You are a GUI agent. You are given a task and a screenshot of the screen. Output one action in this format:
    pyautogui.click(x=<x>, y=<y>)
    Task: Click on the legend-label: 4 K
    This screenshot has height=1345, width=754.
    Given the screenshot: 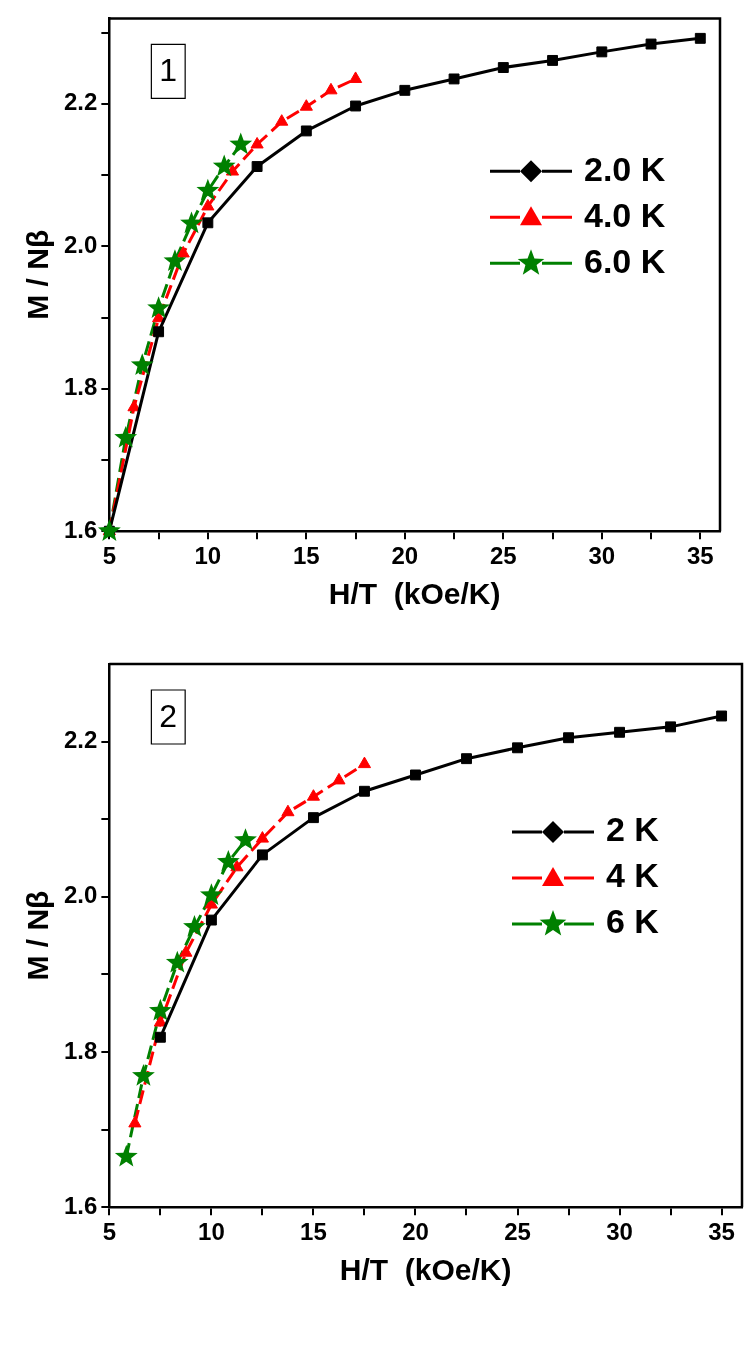 What is the action you would take?
    pyautogui.click(x=633, y=875)
    